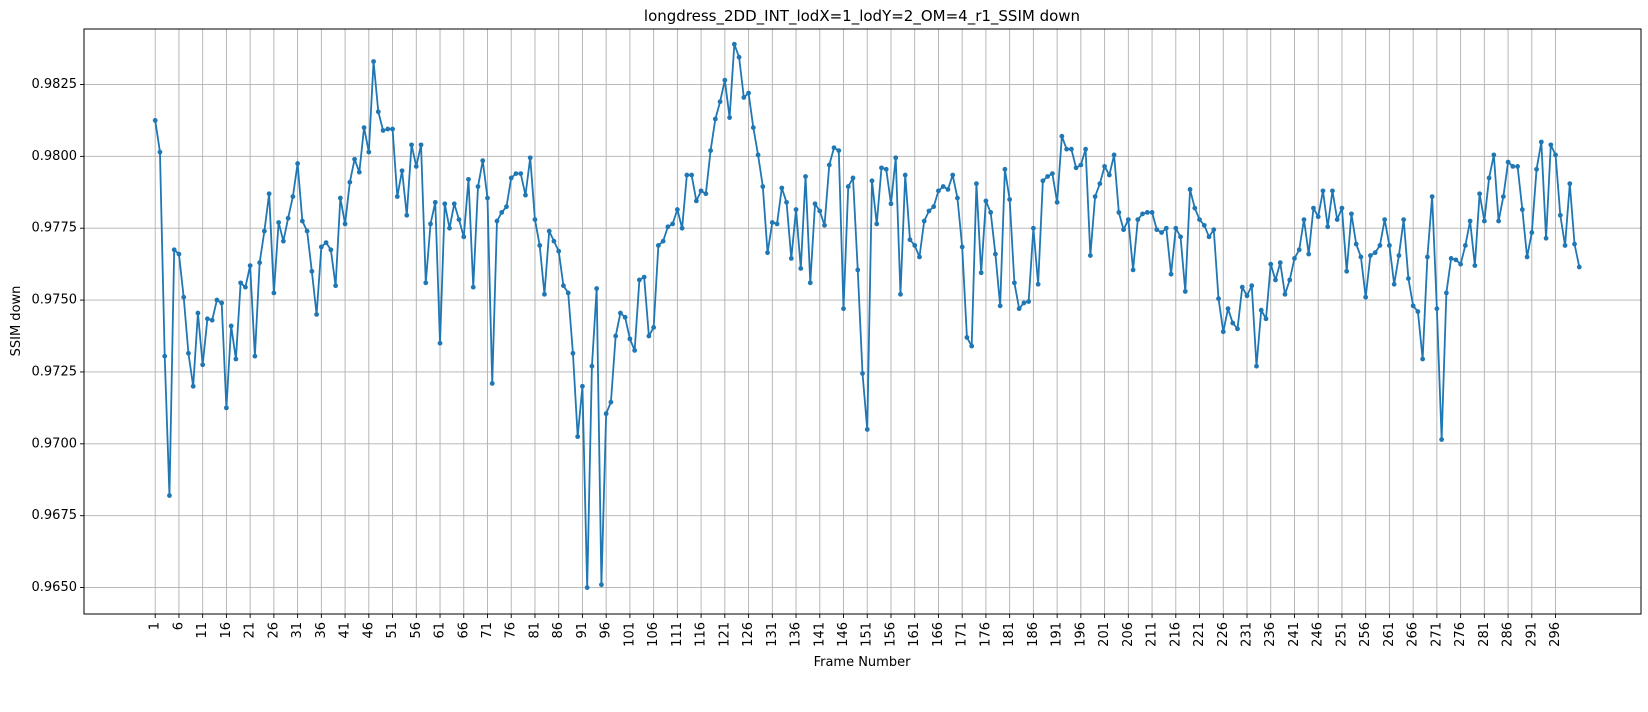  What do you see at coordinates (1365, 634) in the screenshot?
I see `x-tick-label: 256` at bounding box center [1365, 634].